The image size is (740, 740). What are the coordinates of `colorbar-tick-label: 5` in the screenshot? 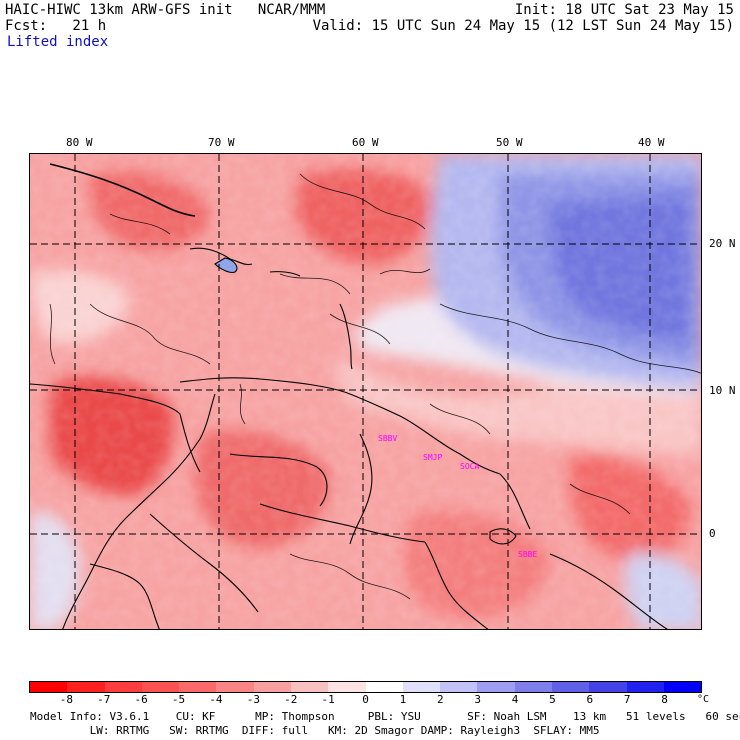 It's located at (552, 699).